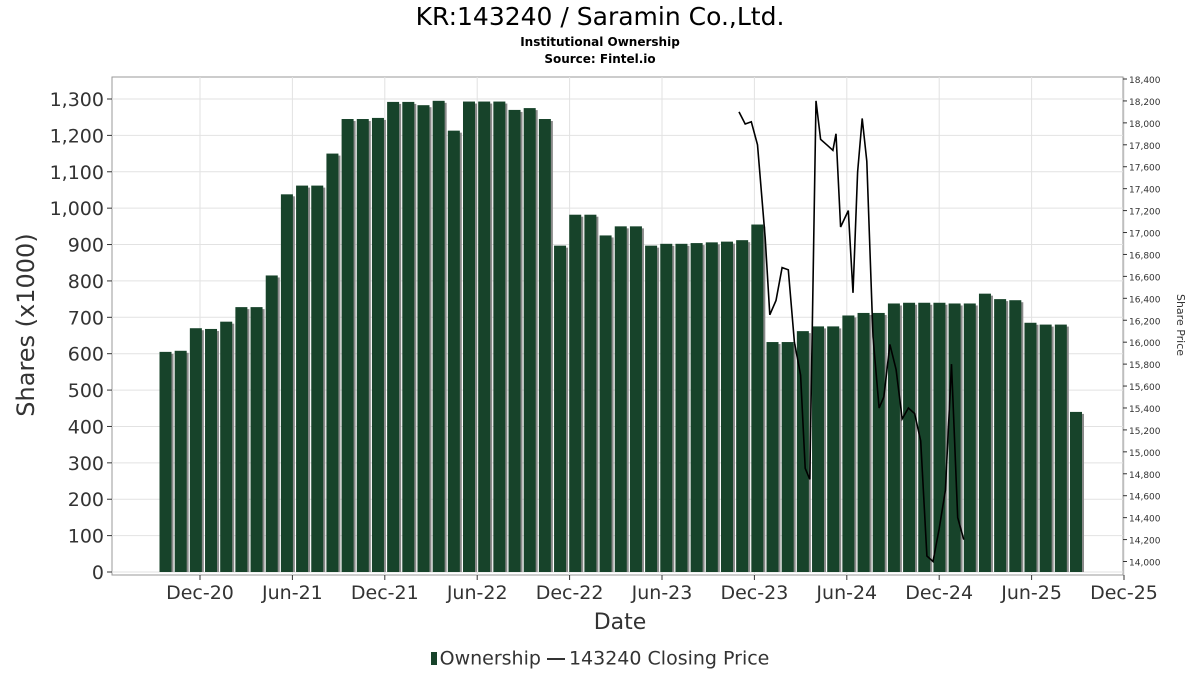  I want to click on y2-tick-label: 17,400, so click(1145, 191).